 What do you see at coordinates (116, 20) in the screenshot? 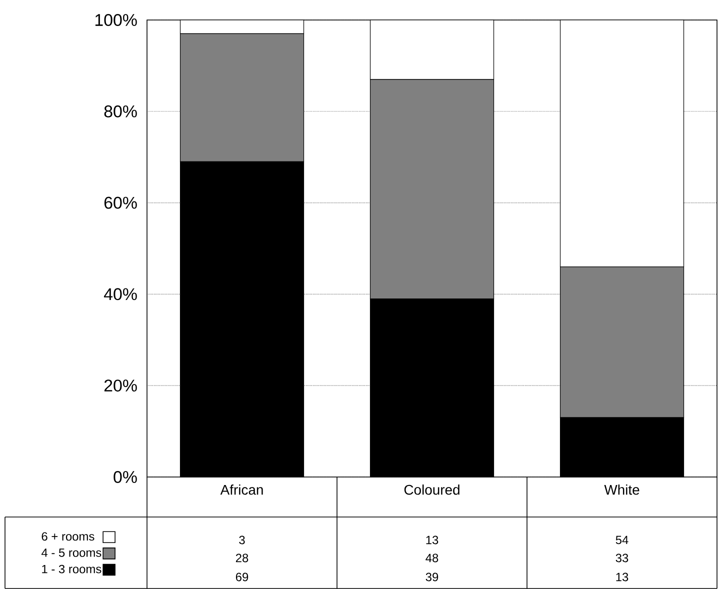
I see `y-tick-label: 100%` at bounding box center [116, 20].